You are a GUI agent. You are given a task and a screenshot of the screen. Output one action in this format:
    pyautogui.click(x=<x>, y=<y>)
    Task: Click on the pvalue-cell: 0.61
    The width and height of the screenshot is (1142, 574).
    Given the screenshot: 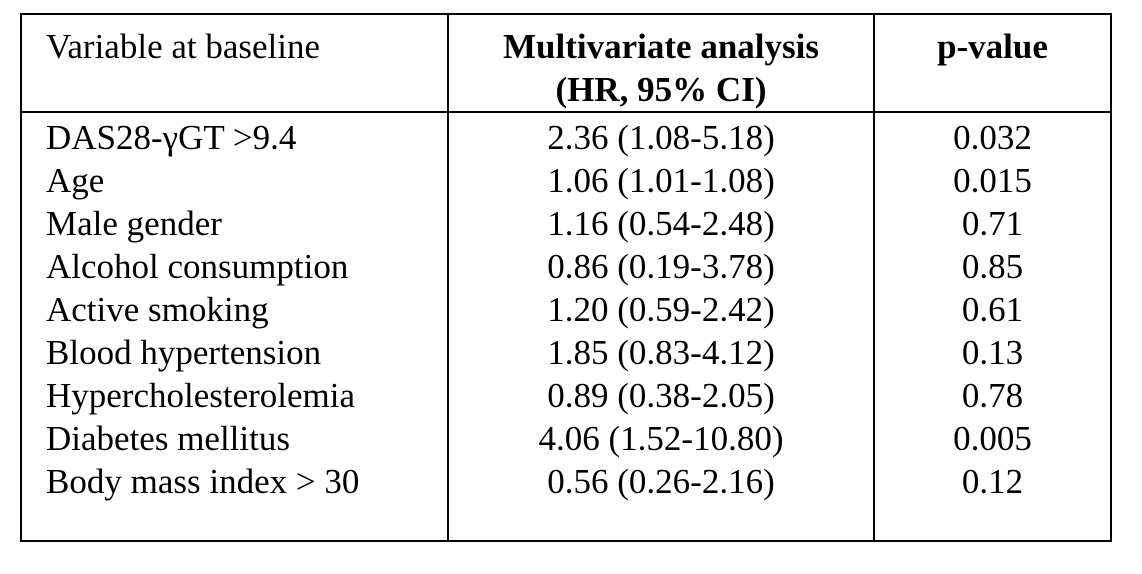 What is the action you would take?
    pyautogui.click(x=992, y=309)
    